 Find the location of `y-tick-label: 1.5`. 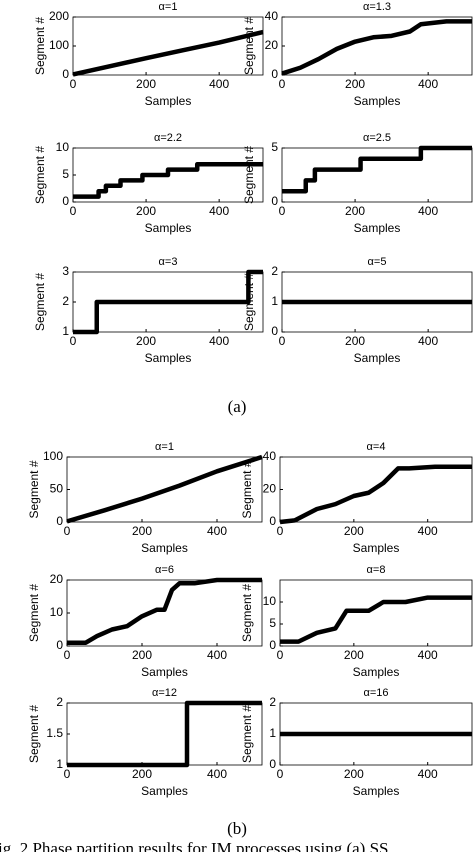

y-tick-label: 1.5 is located at coordinates (54, 733).